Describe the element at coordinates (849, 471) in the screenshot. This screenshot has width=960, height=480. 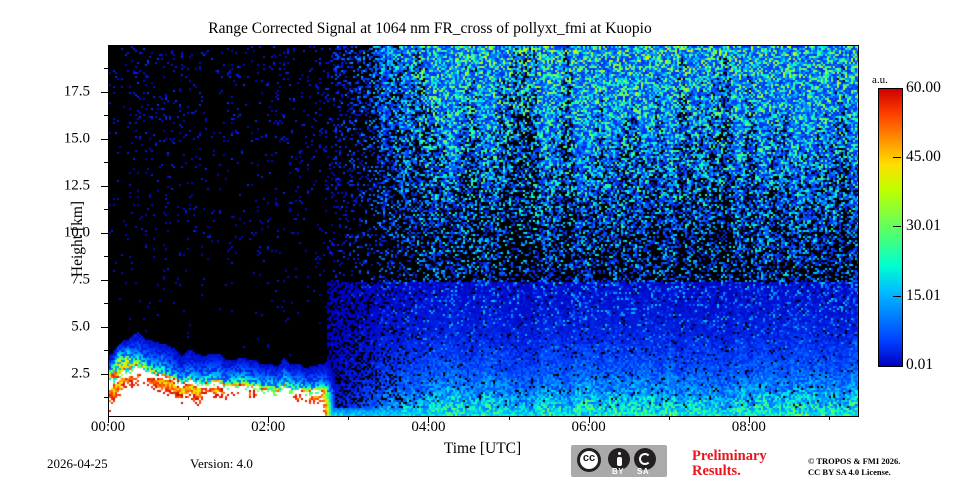
I see `copyright-line-2: CC BY SA 4.0 License.` at that location.